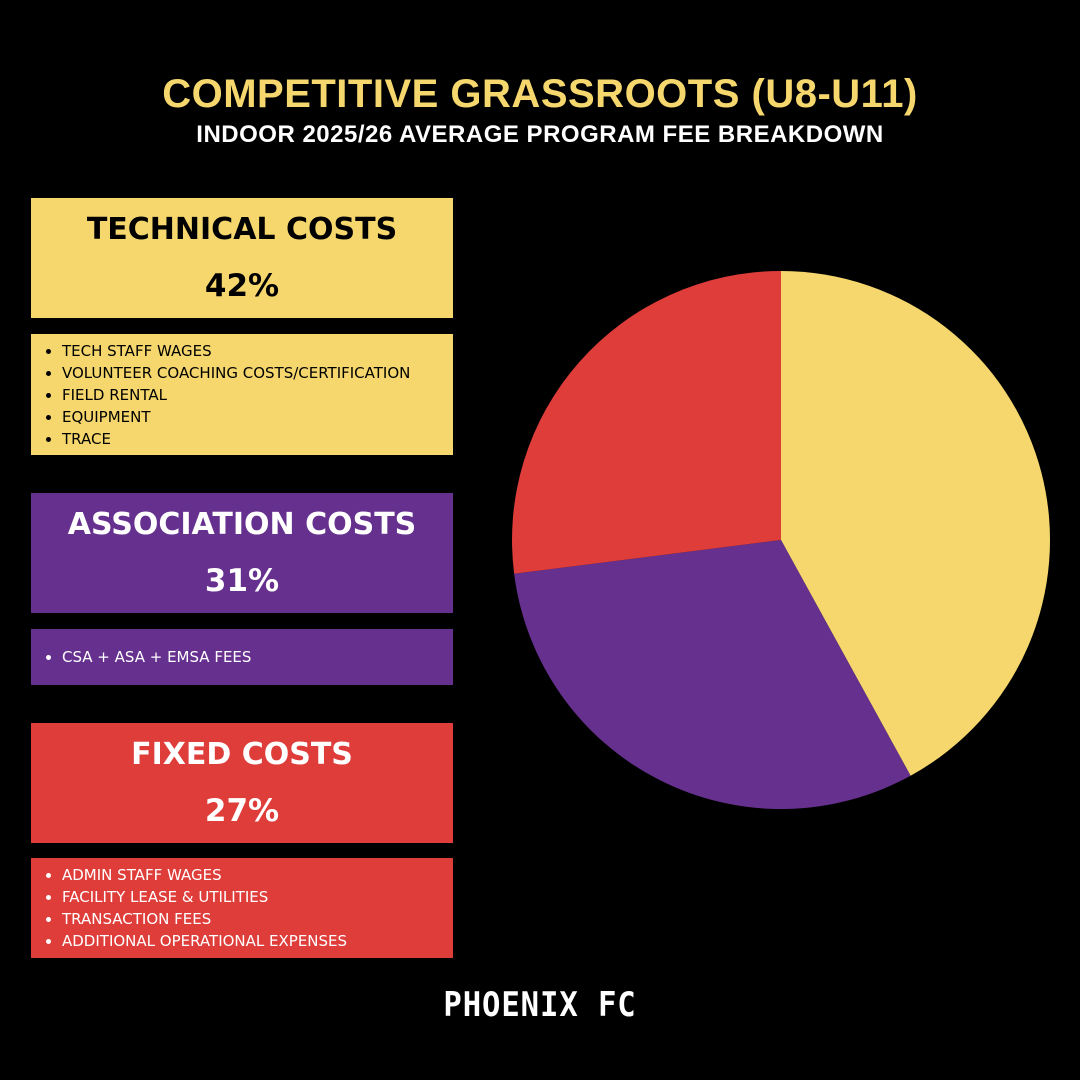 Image resolution: width=1080 pixels, height=1080 pixels. What do you see at coordinates (540, 1005) in the screenshot?
I see `phoenix-fc-logo: PHOENIX FC` at bounding box center [540, 1005].